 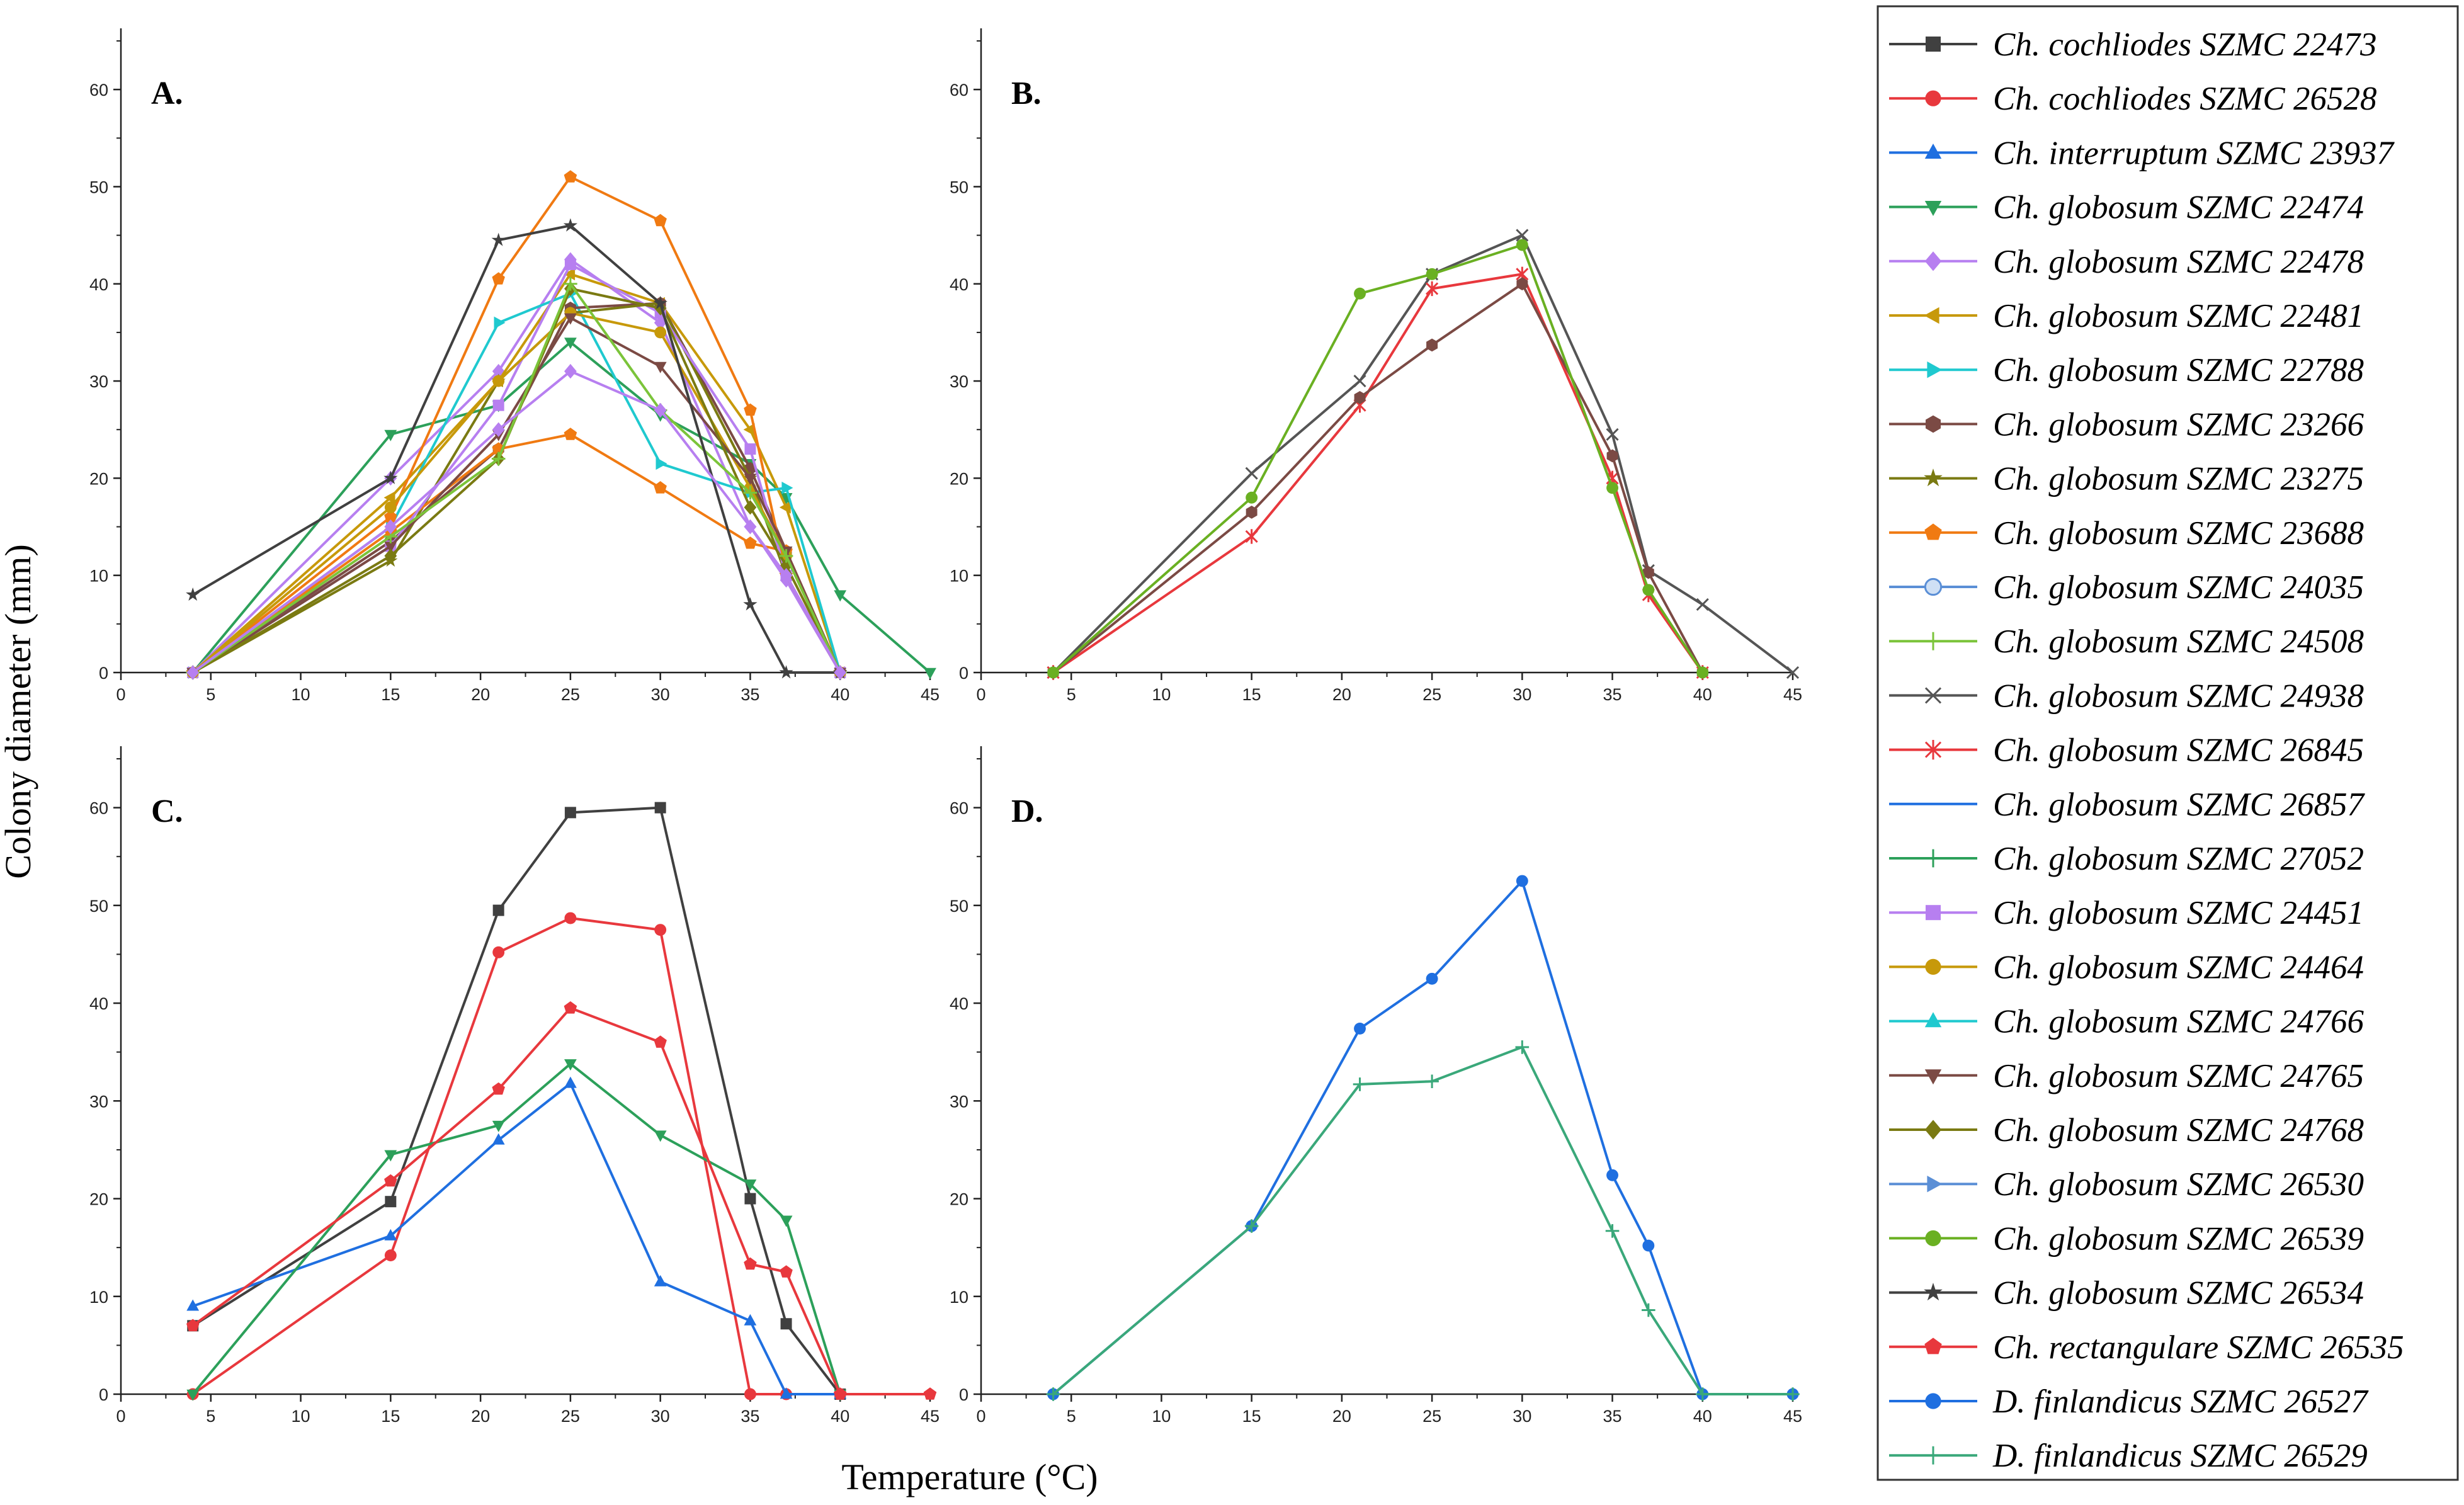 What do you see at coordinates (2178, 1022) in the screenshot?
I see `legend-label: Ch. globosum SZMC 24766` at bounding box center [2178, 1022].